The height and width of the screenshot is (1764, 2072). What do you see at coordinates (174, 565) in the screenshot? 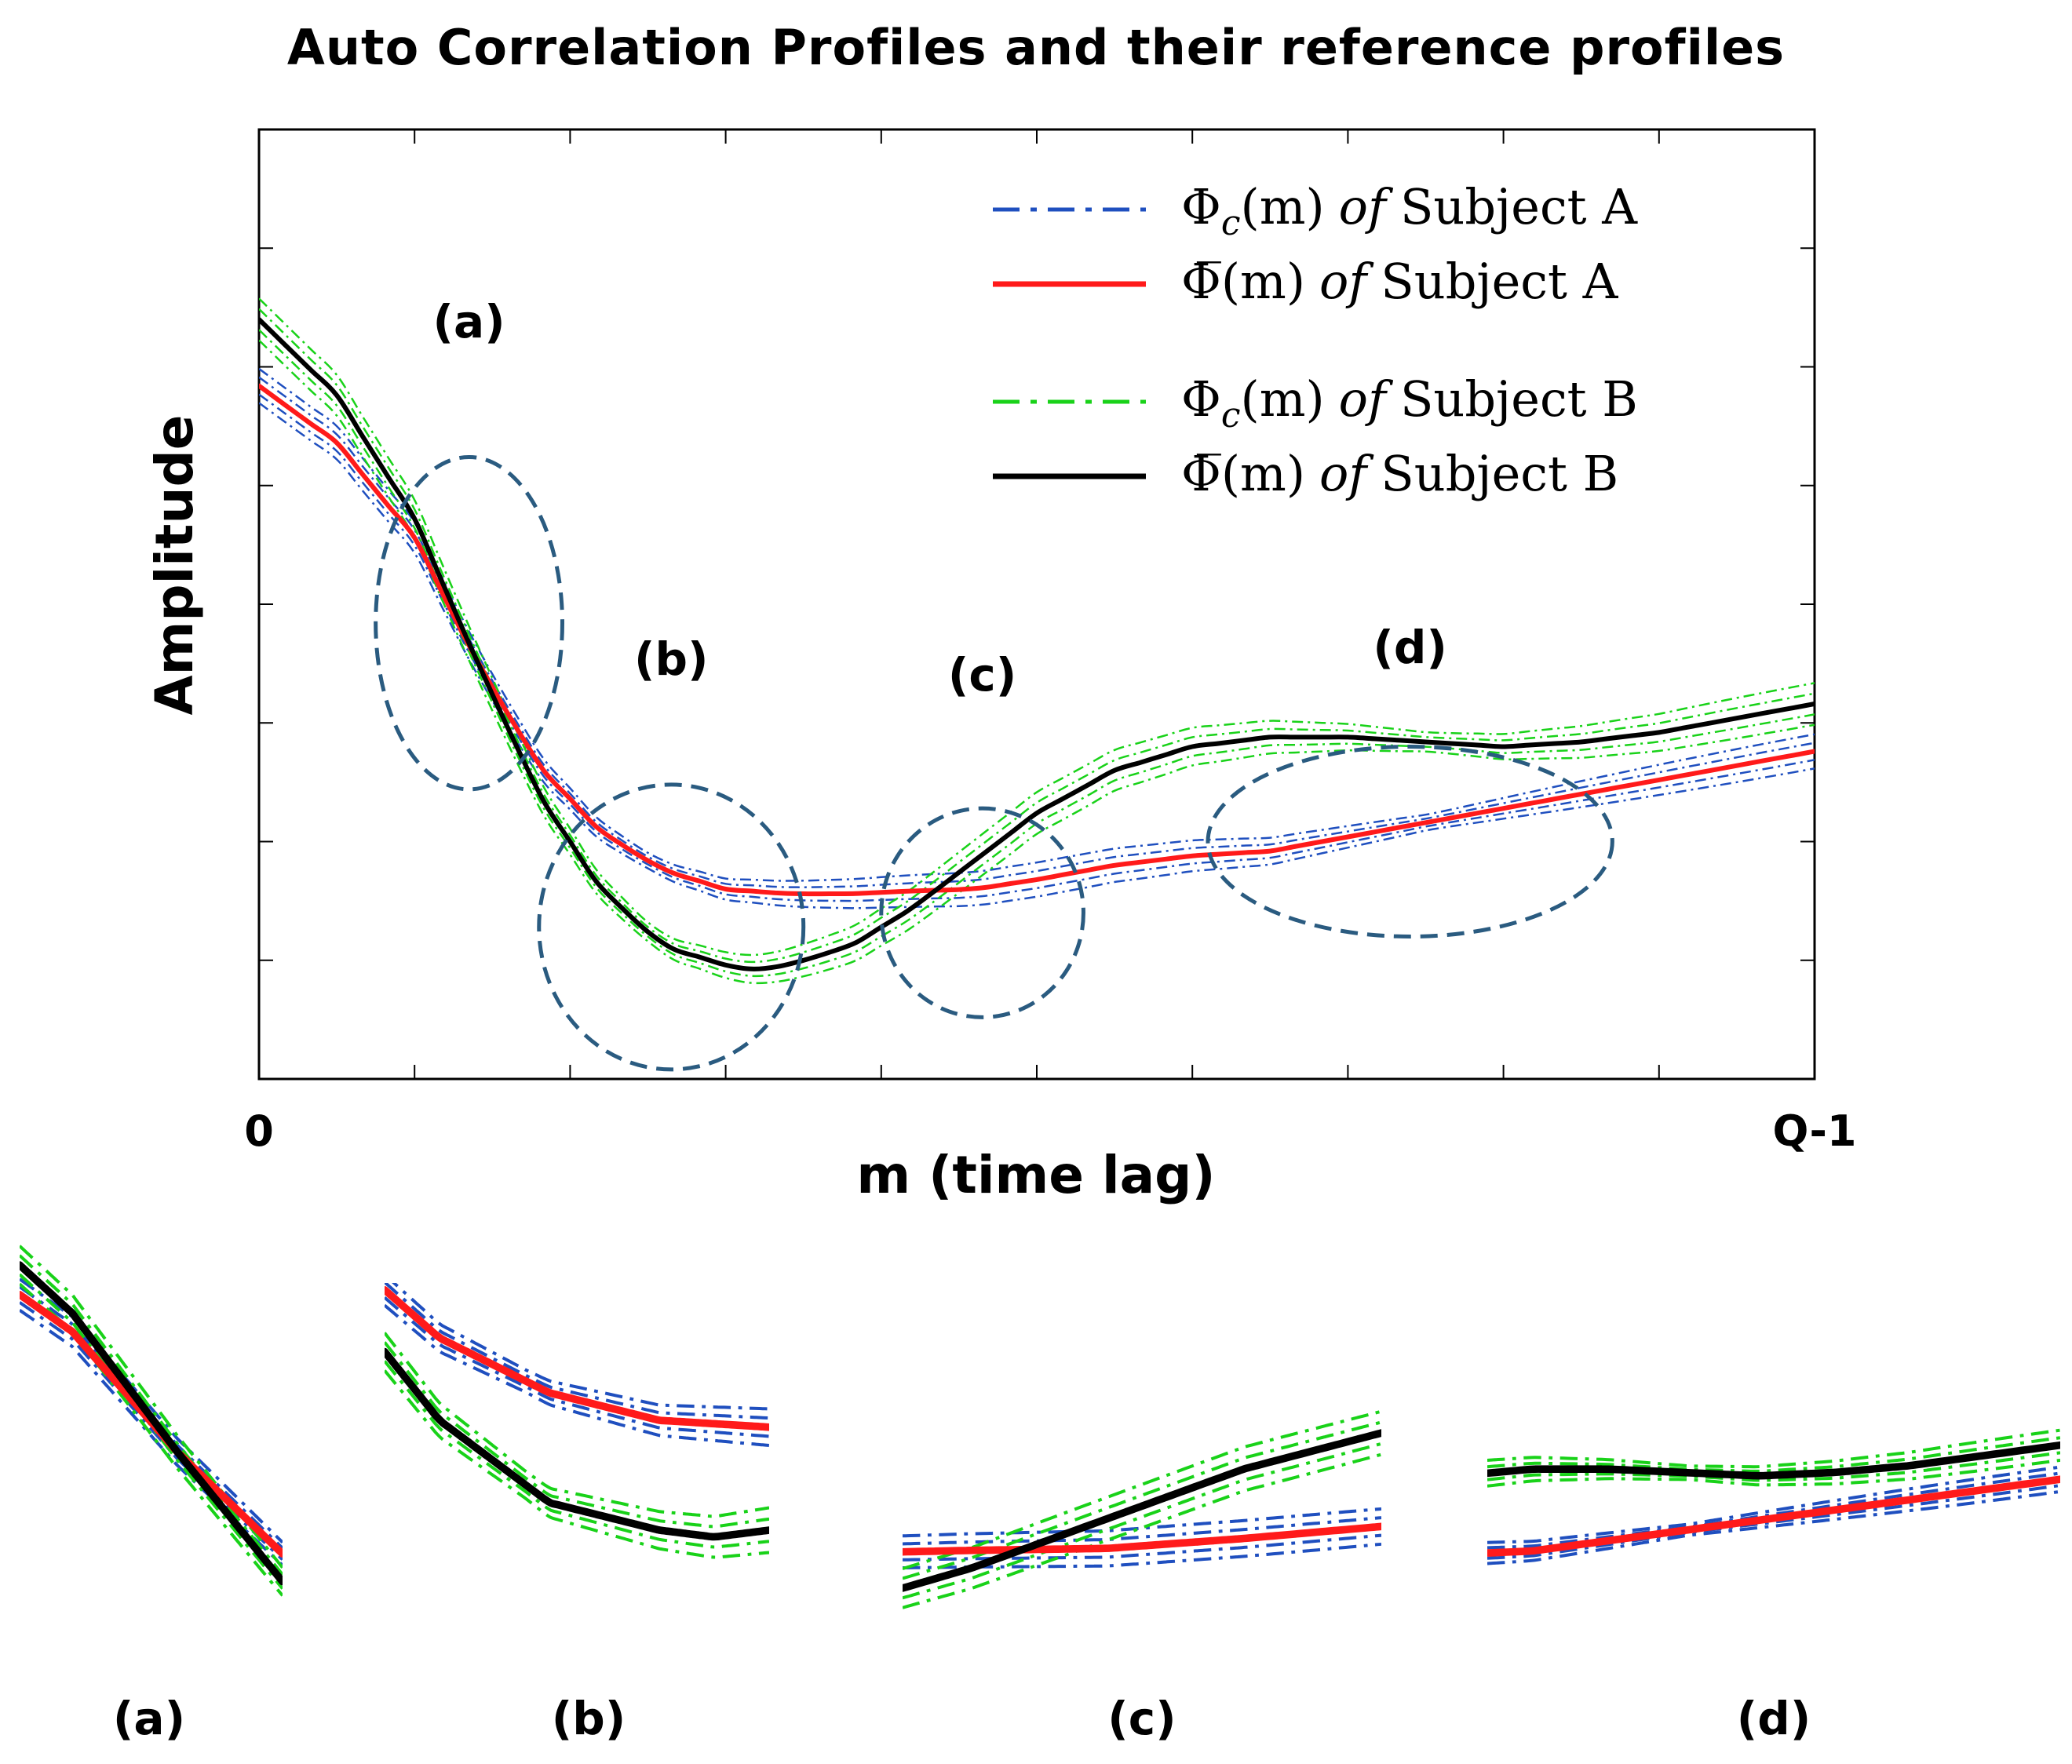
I see `y-axis-label: Amplitude` at bounding box center [174, 565].